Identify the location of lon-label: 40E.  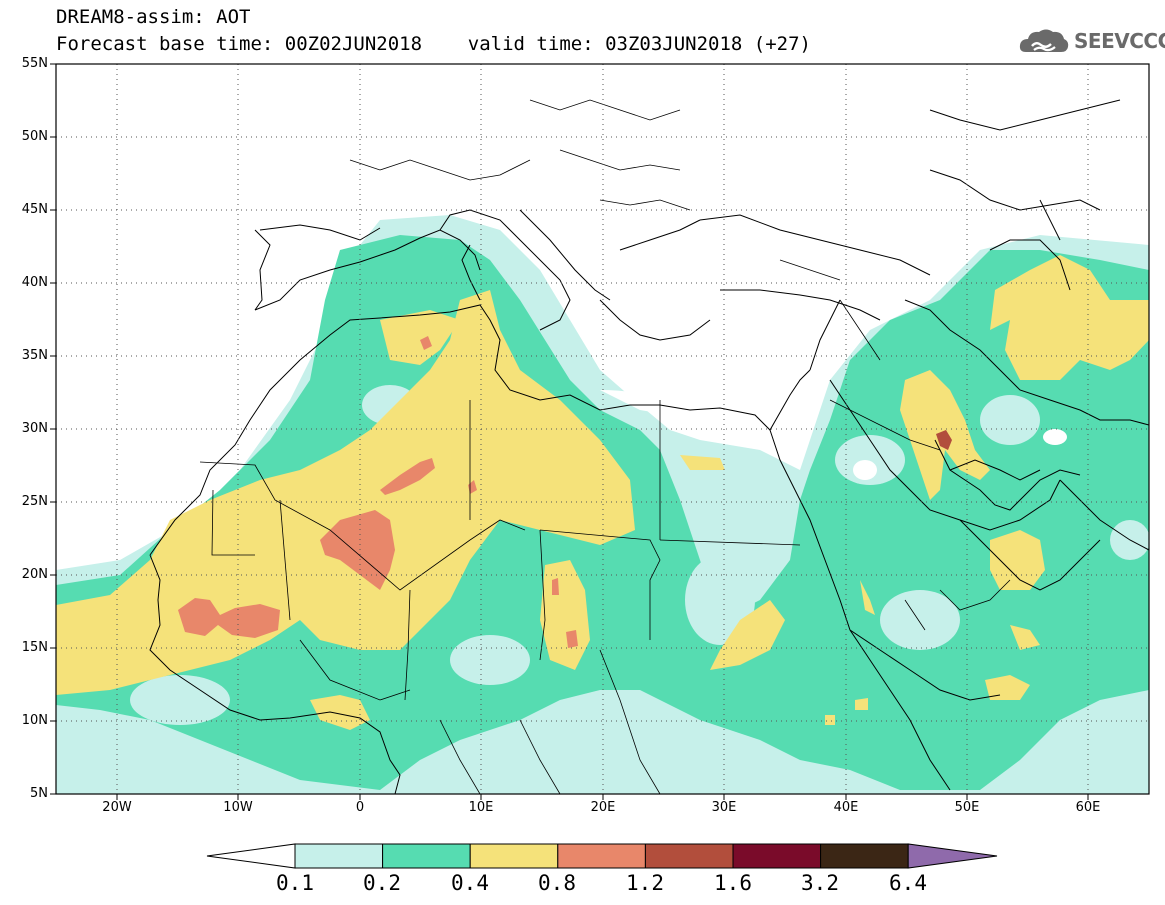
(846, 807).